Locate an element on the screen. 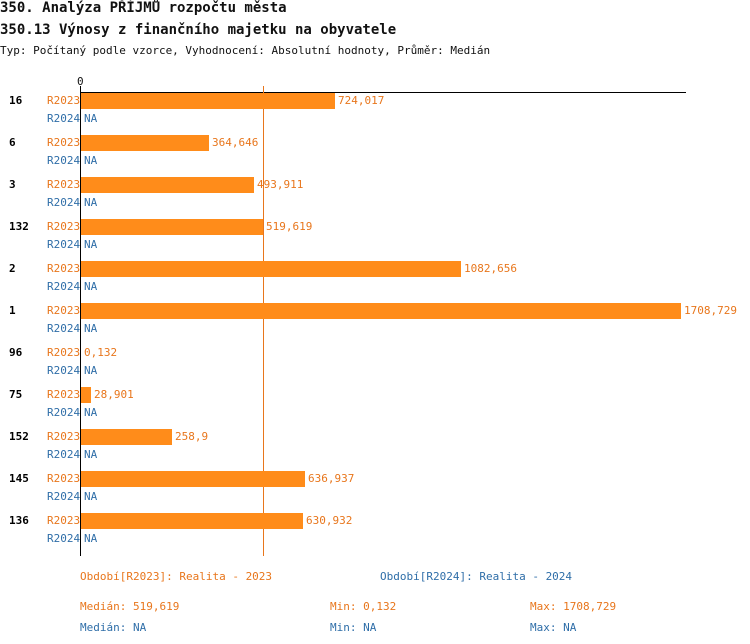  category-label: 132 is located at coordinates (19, 226).